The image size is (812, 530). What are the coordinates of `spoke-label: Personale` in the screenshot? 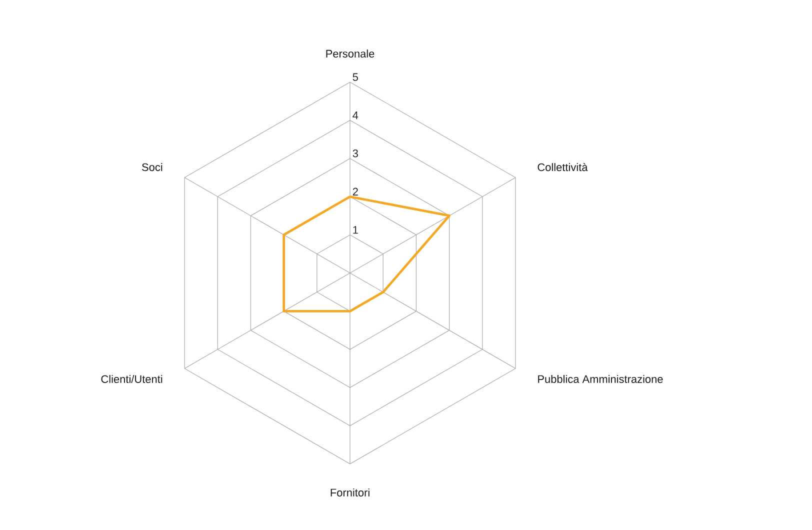 It's located at (350, 54).